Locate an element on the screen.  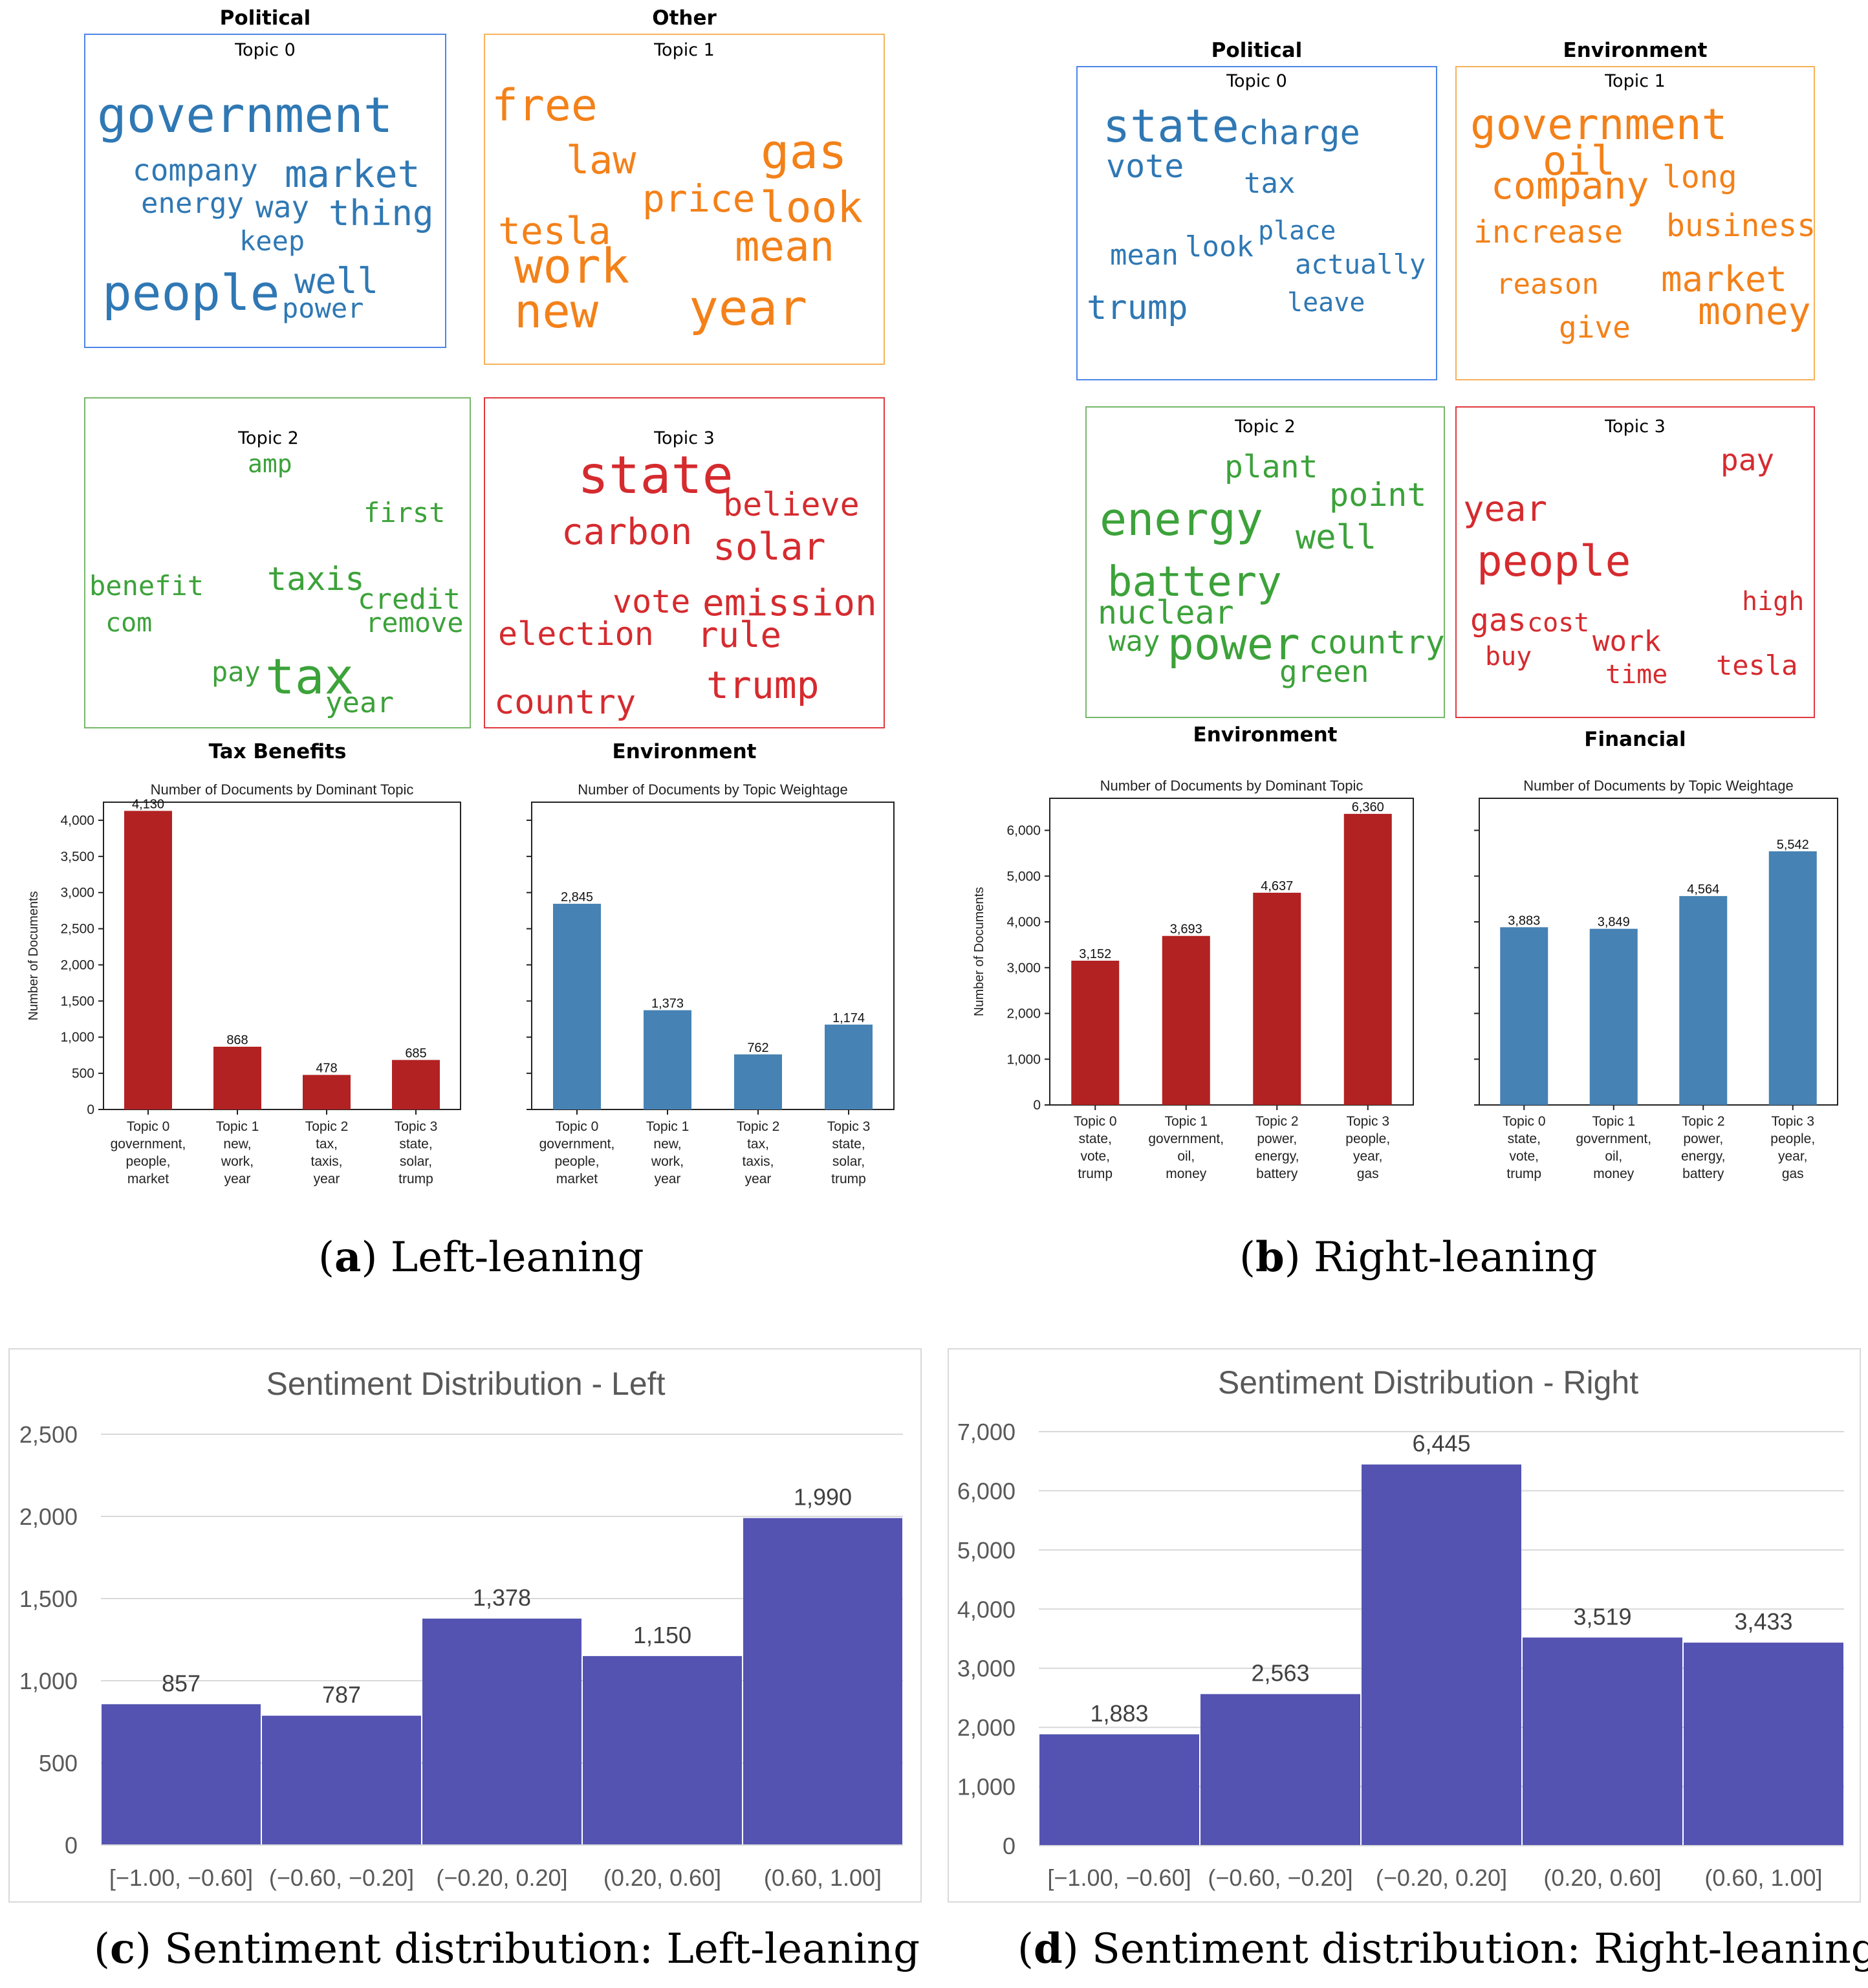
data-label: 787 is located at coordinates (341, 1694).